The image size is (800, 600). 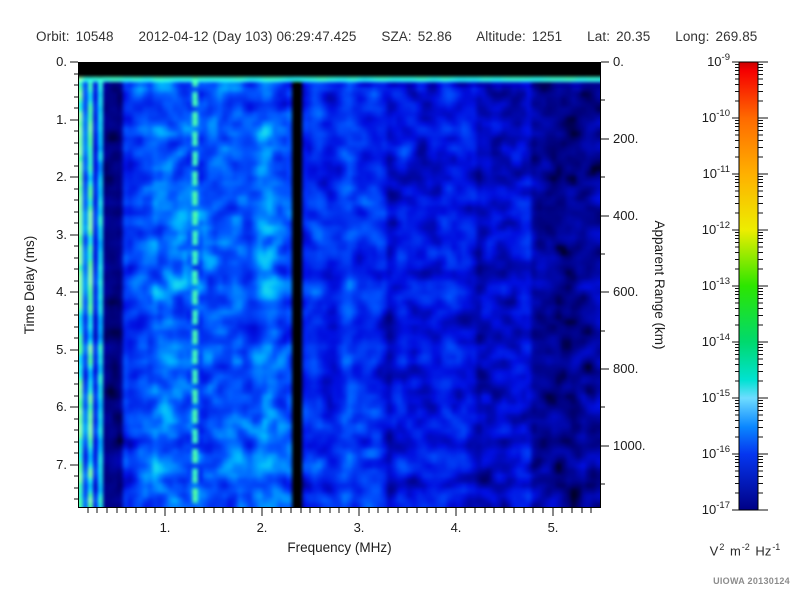 What do you see at coordinates (61, 406) in the screenshot?
I see `y-tick-label: 6.` at bounding box center [61, 406].